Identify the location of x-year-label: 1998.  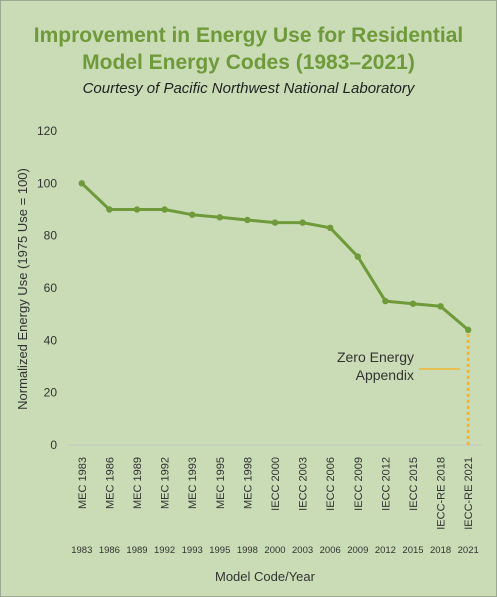
(247, 550).